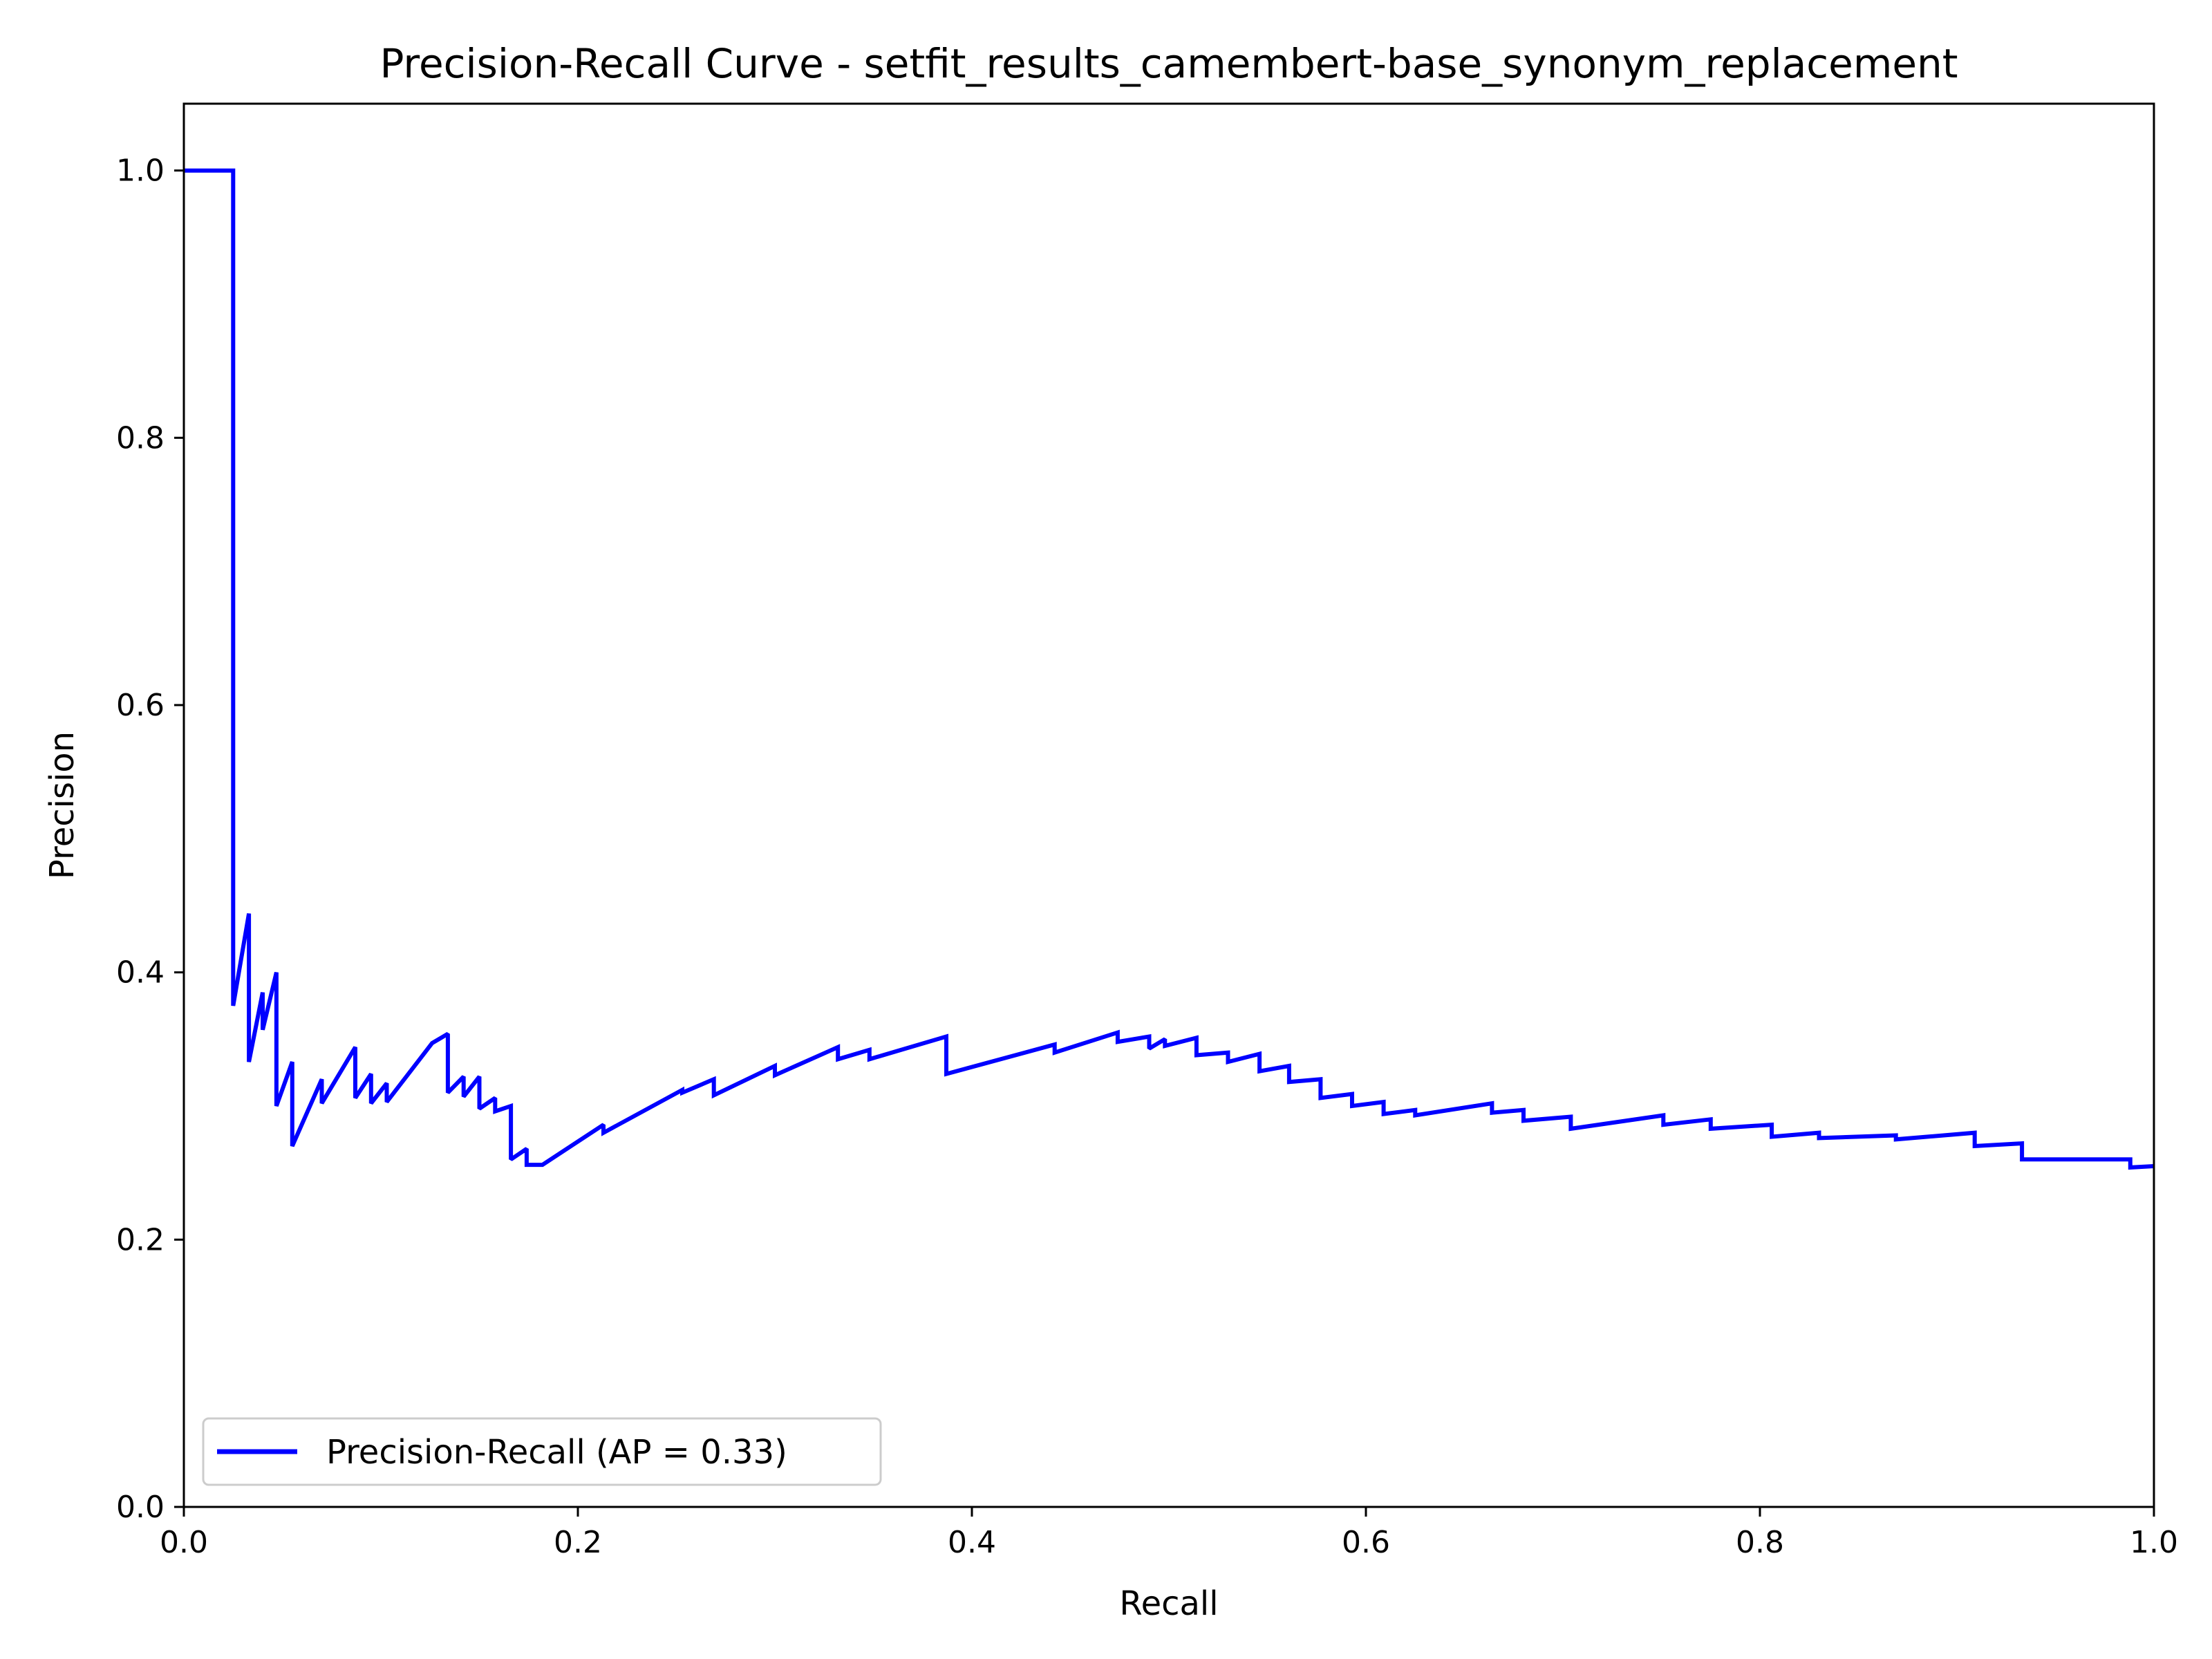 Image resolution: width=2212 pixels, height=1659 pixels. What do you see at coordinates (556, 1452) in the screenshot?
I see `legend-label: Precision-Recall (AP = 0.33)` at bounding box center [556, 1452].